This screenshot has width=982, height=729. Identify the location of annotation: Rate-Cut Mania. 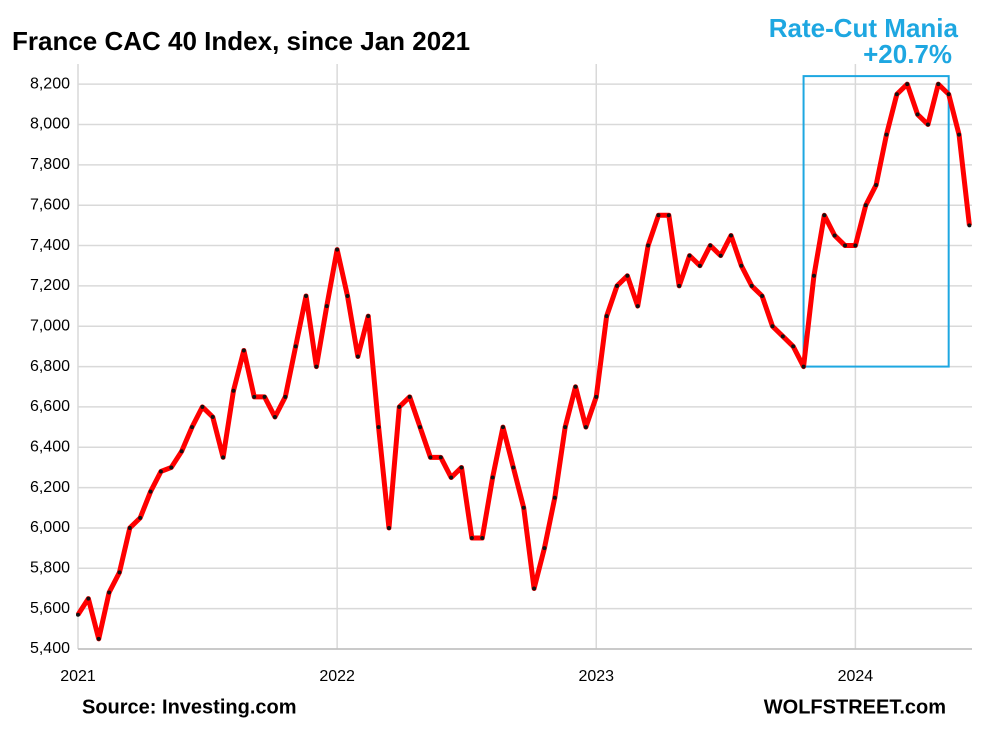
(864, 28).